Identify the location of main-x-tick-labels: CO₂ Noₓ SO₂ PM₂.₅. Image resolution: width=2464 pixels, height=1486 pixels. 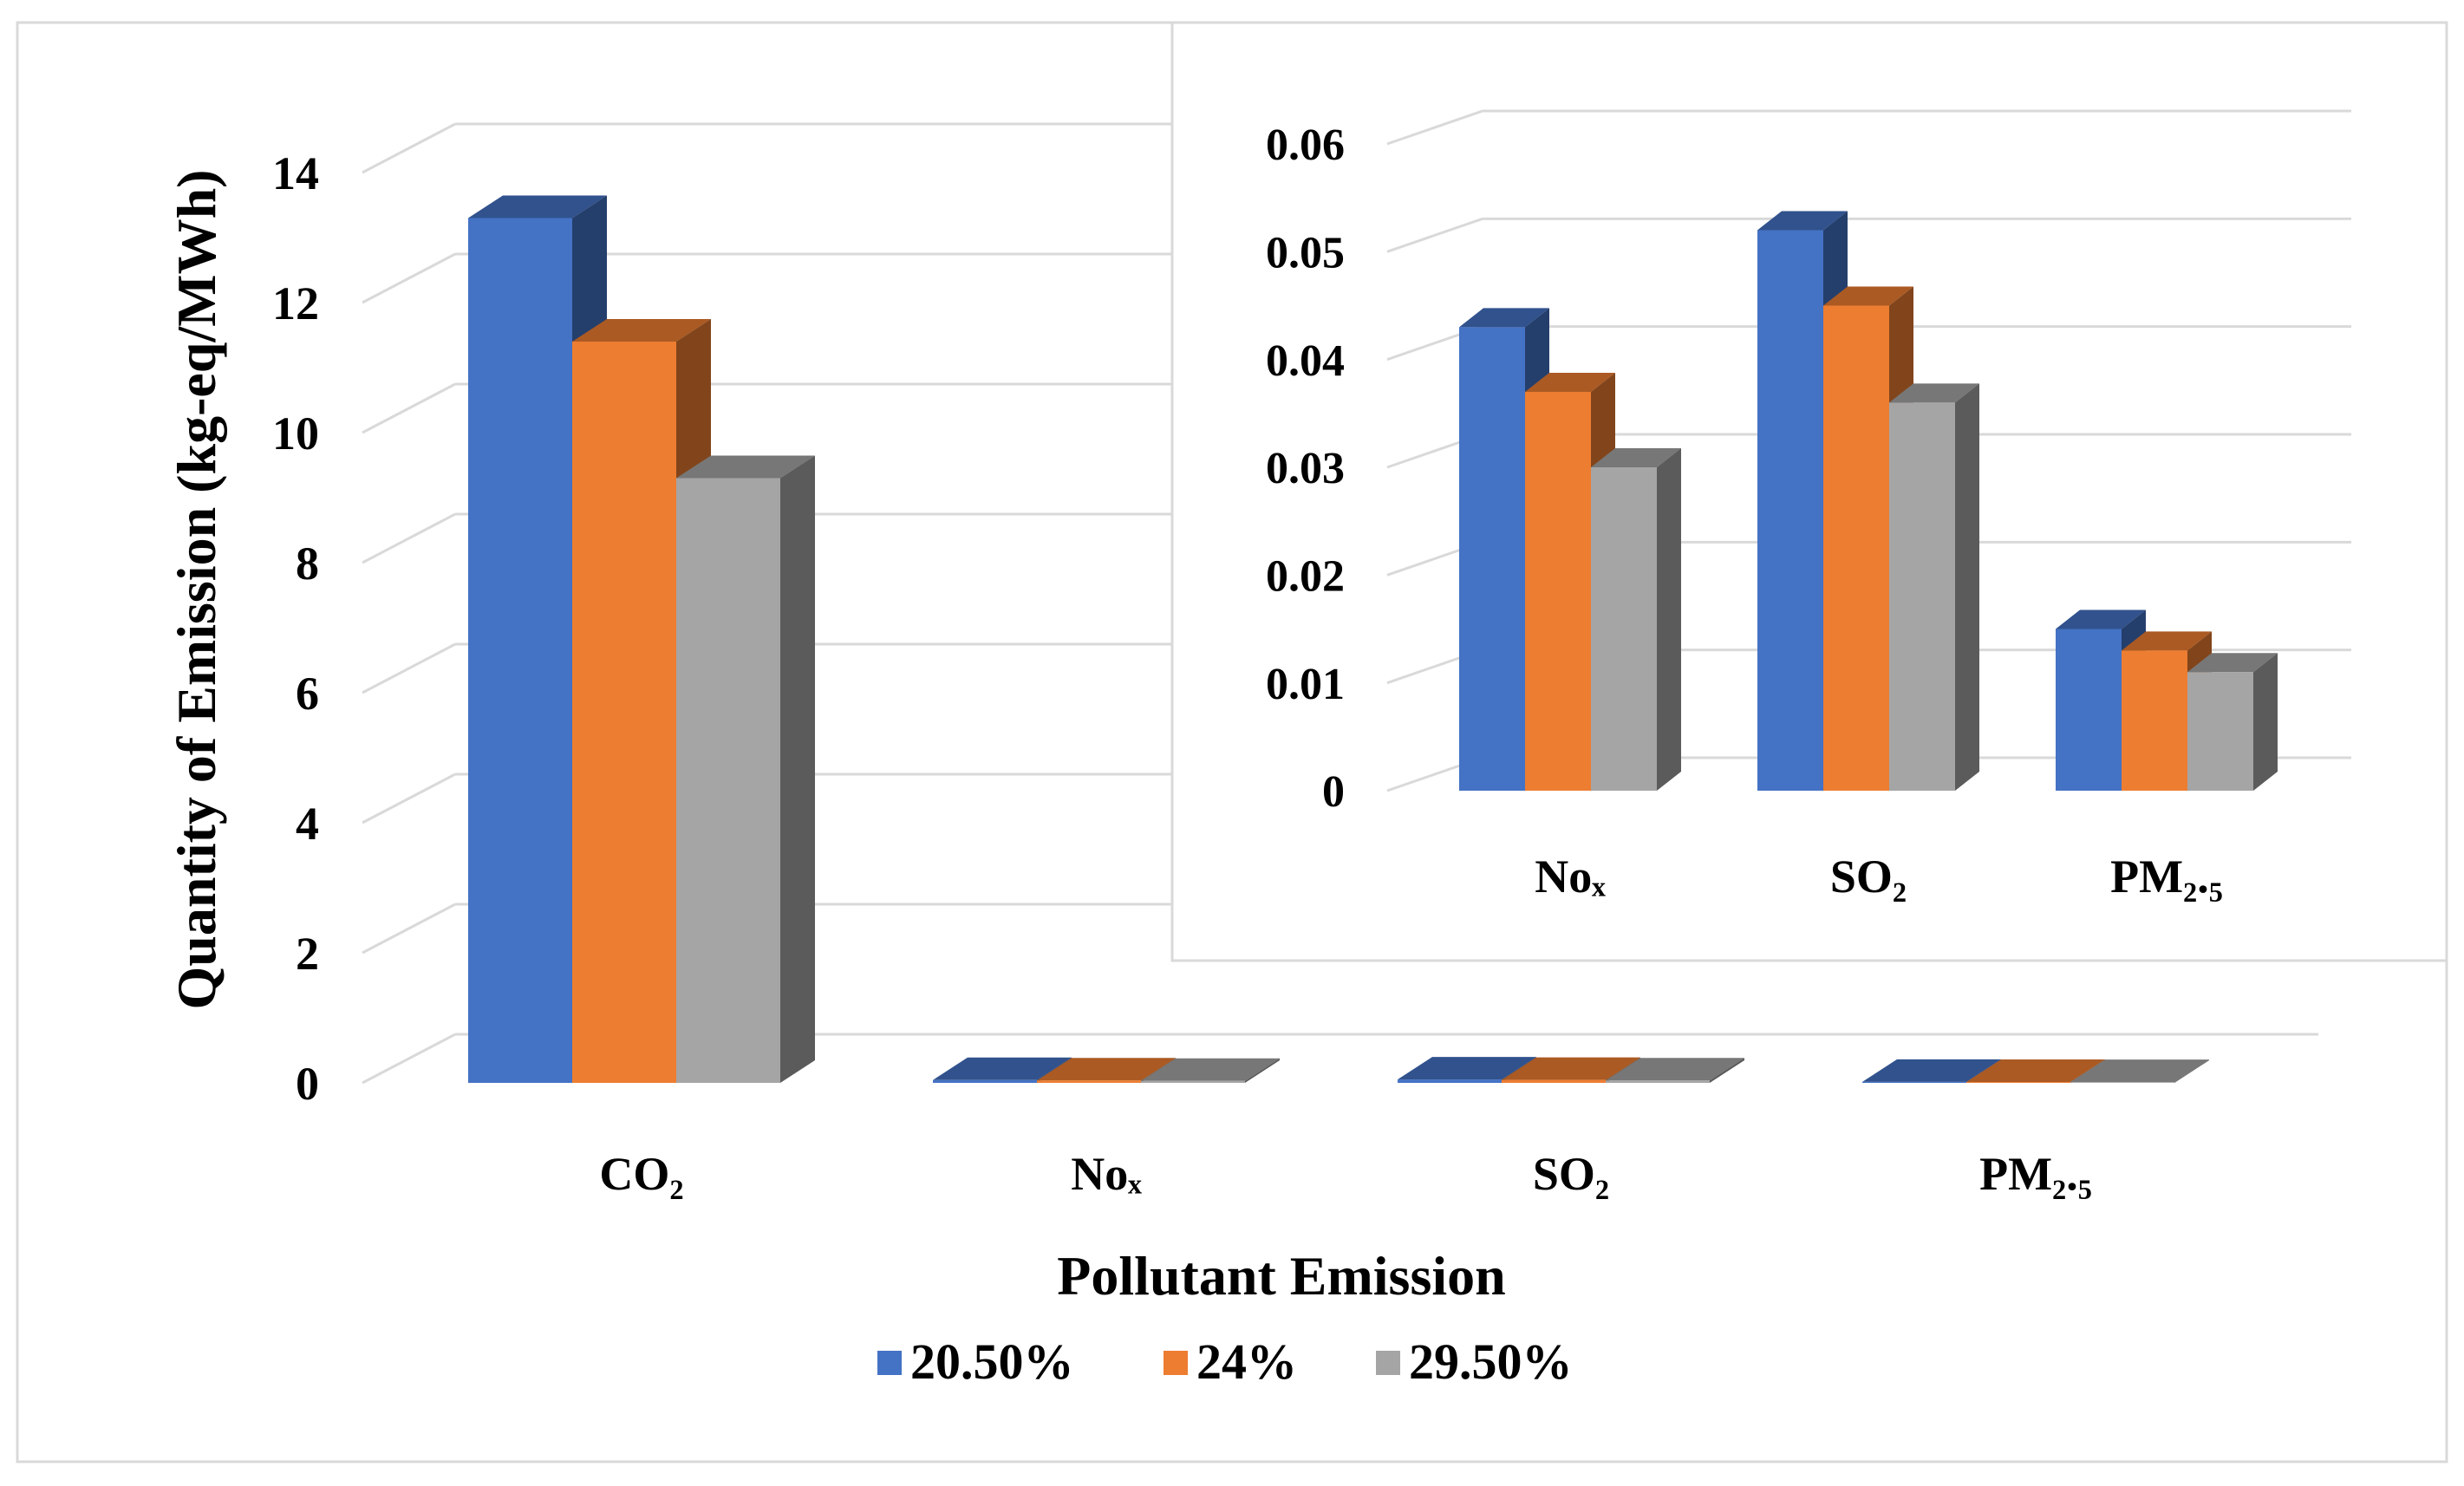
(1345, 1174).